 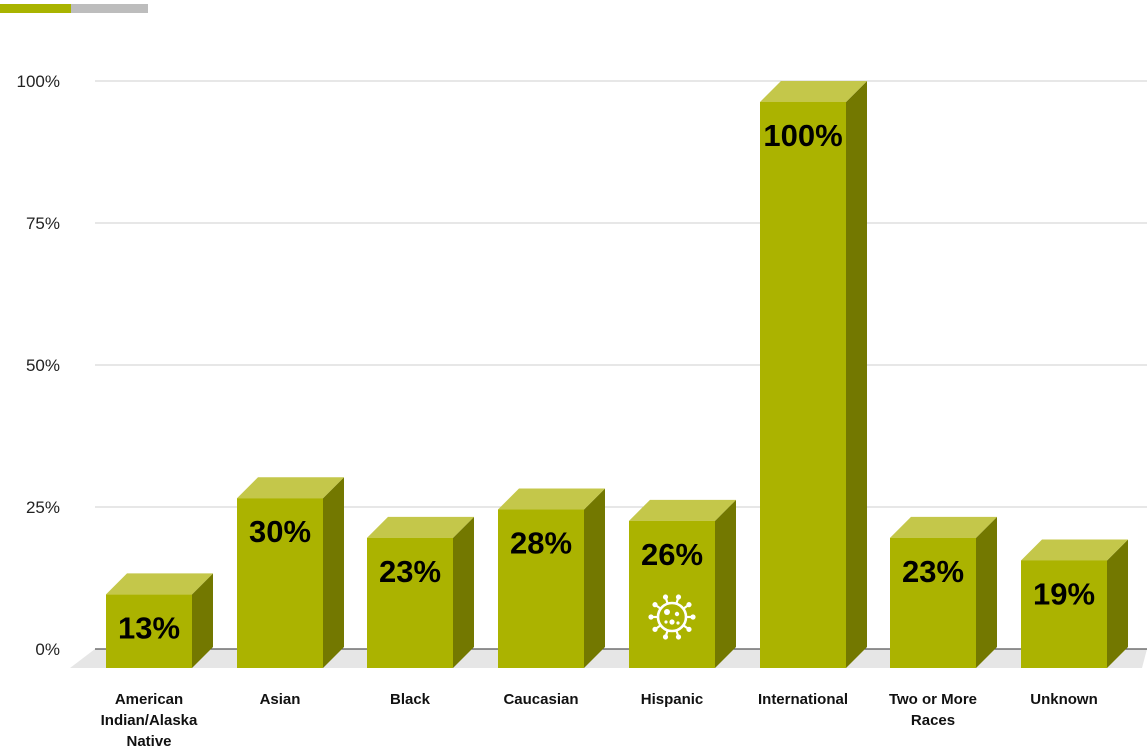 I want to click on x-category-label: Asian, so click(x=280, y=699).